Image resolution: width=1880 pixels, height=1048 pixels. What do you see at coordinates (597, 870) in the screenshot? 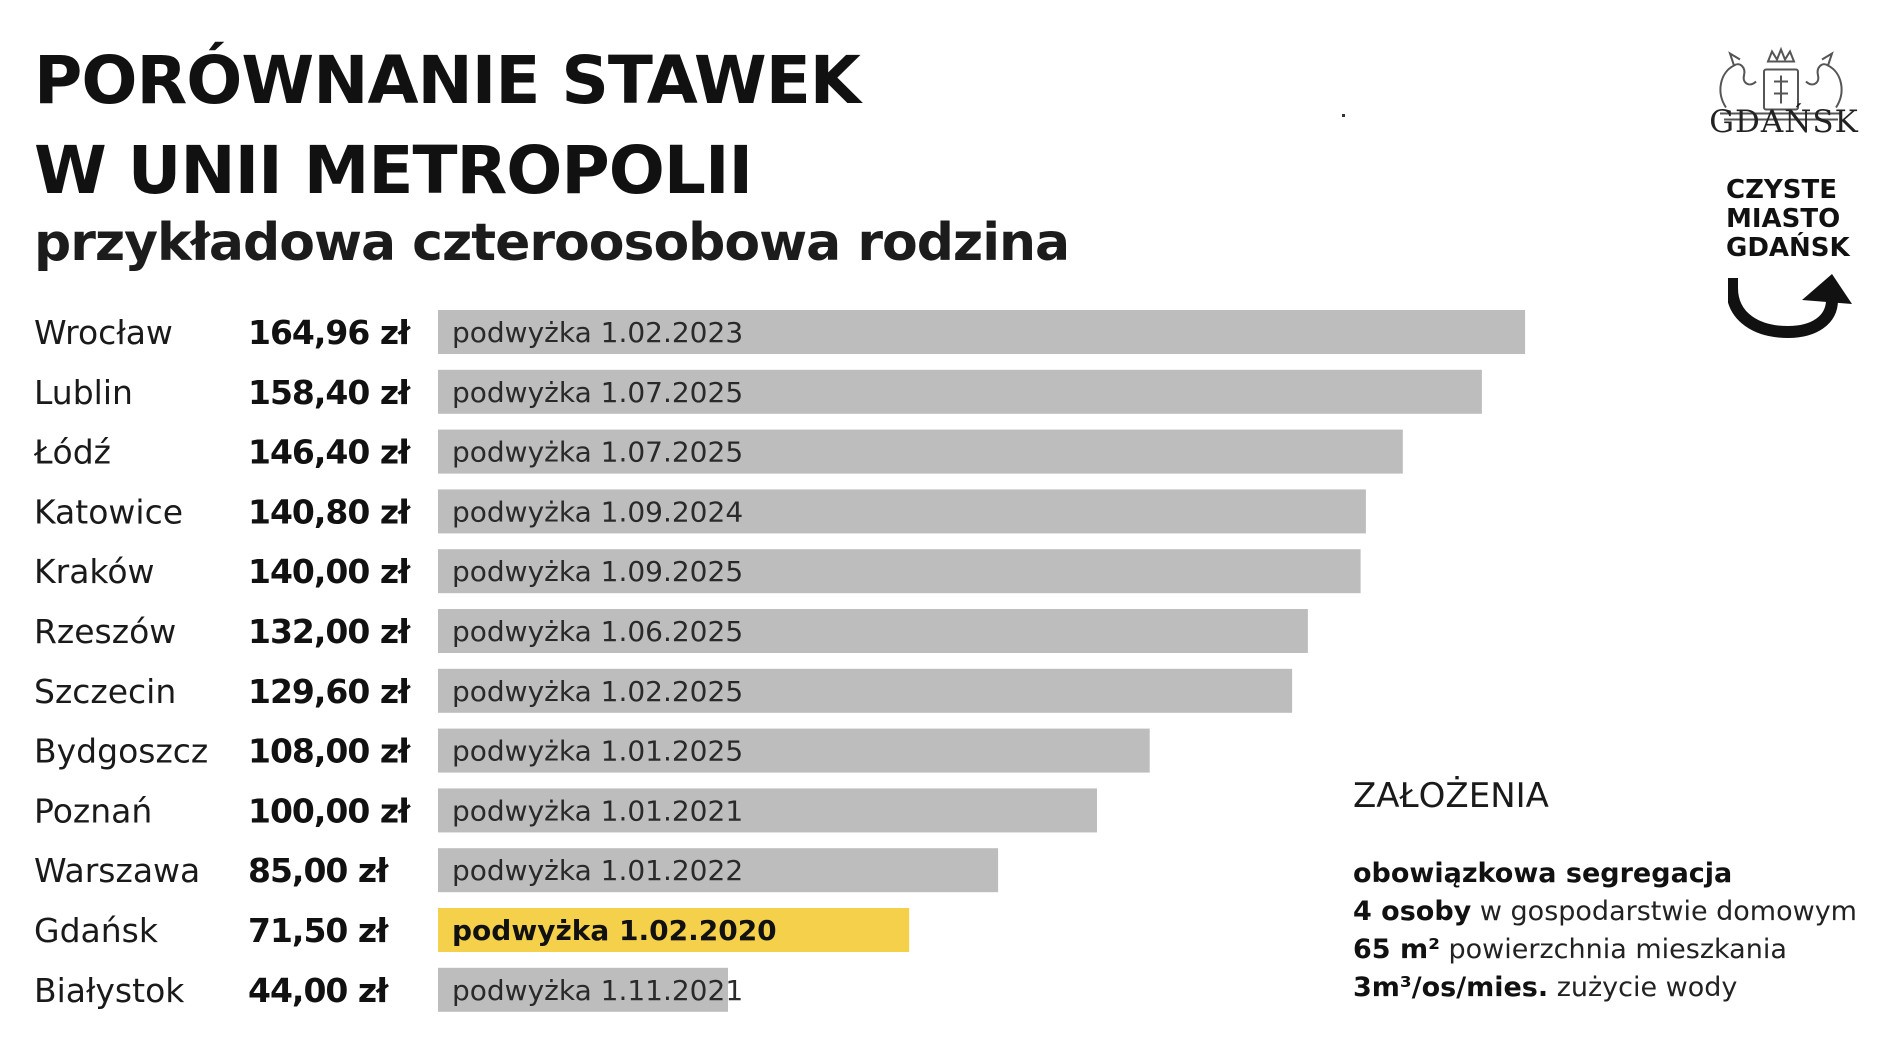
I see `bar-label: podwyżka 1.01.2022` at bounding box center [597, 870].